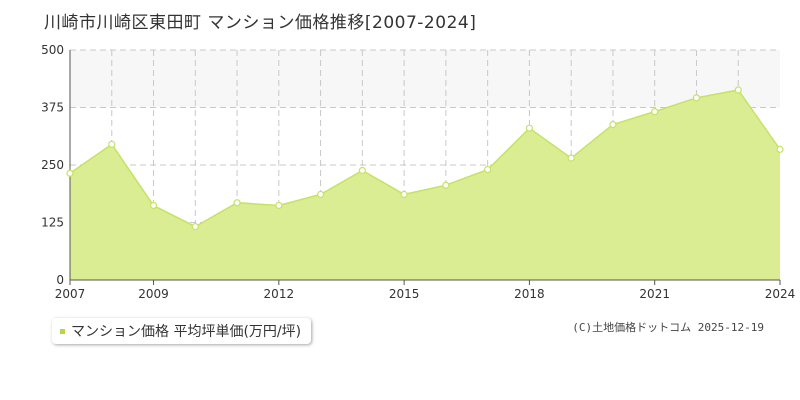  Describe the element at coordinates (52, 108) in the screenshot. I see `y-tick-label-375: 375` at that location.